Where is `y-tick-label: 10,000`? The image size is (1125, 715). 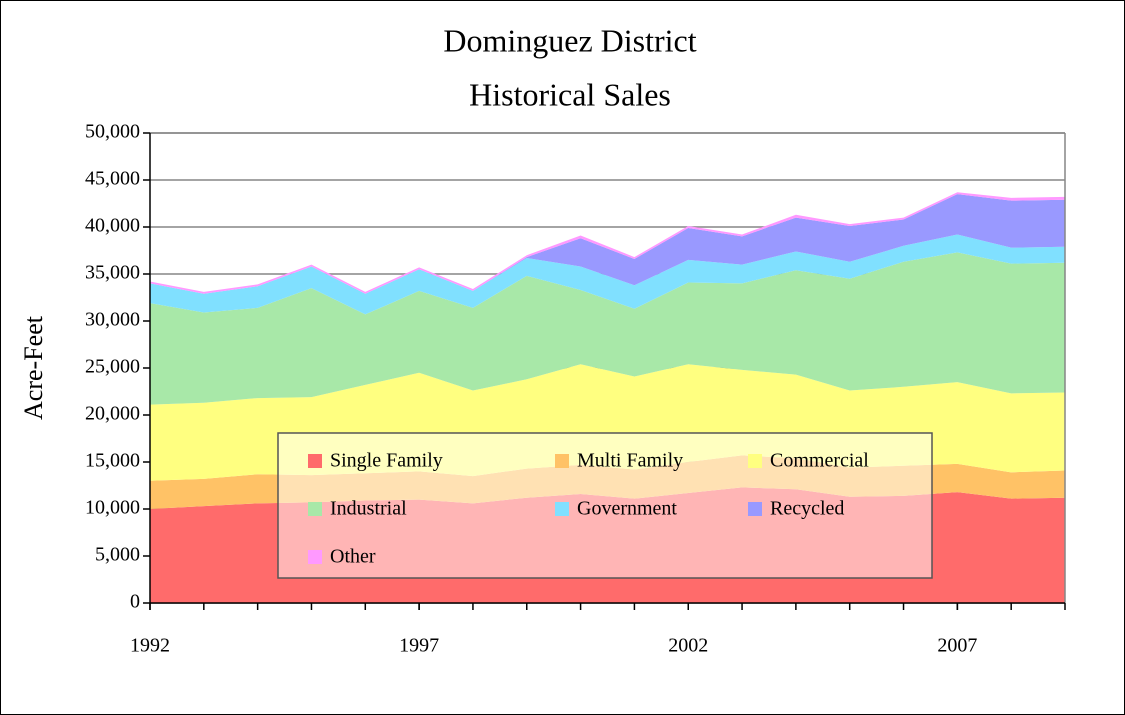 y-tick-label: 10,000 is located at coordinates (112, 508).